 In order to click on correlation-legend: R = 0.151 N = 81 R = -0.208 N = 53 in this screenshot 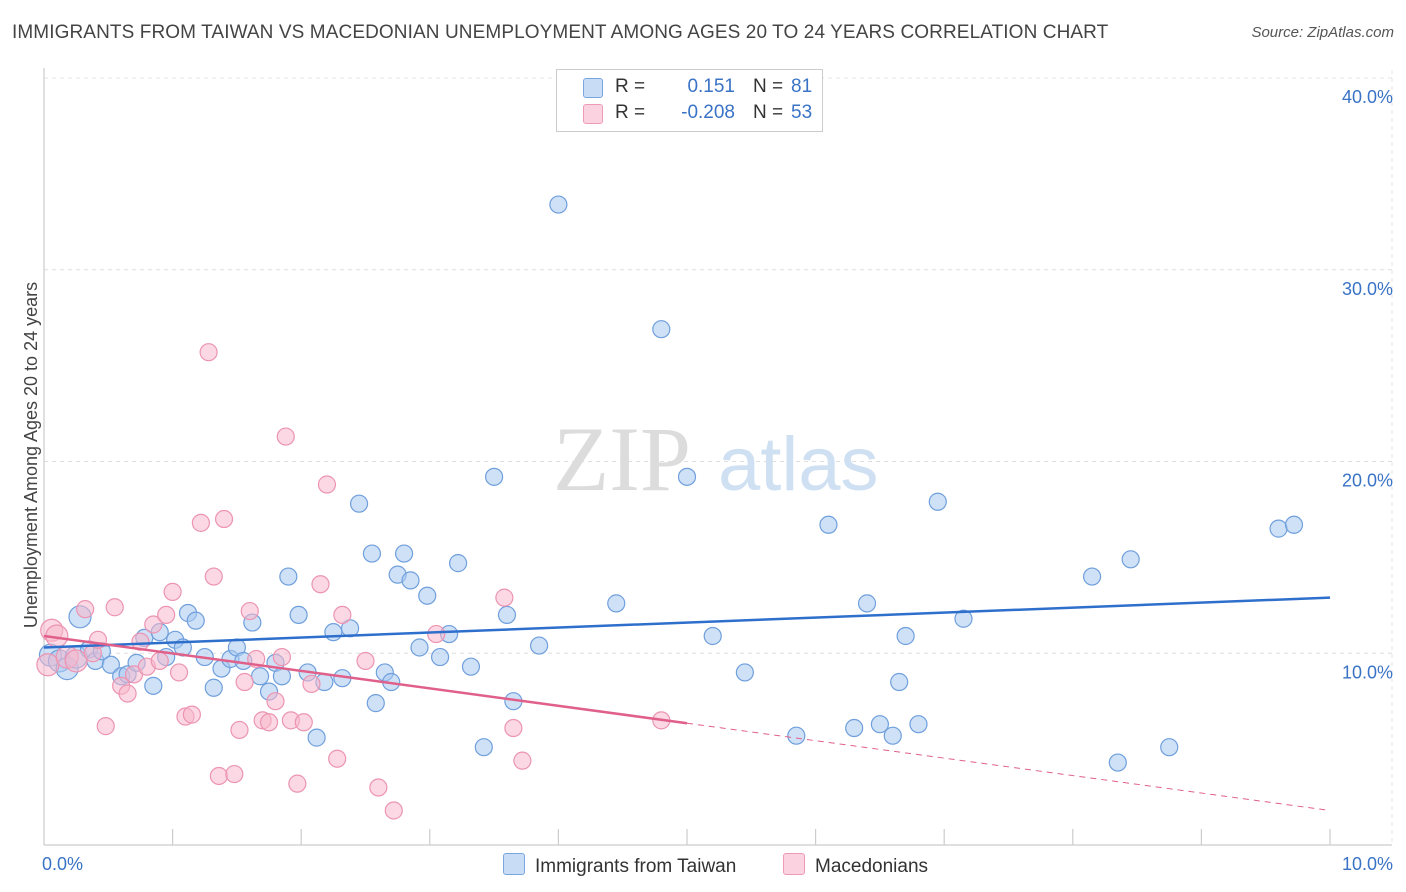, I will do `click(689, 100)`.